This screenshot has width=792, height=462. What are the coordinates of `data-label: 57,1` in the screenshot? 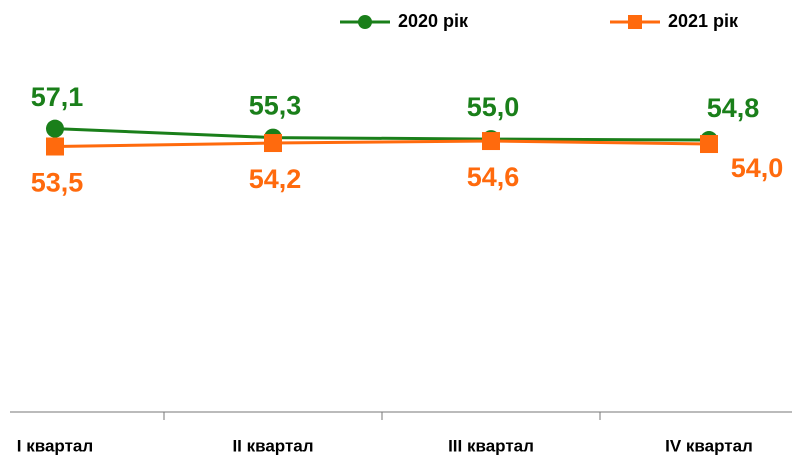 It's located at (57, 97).